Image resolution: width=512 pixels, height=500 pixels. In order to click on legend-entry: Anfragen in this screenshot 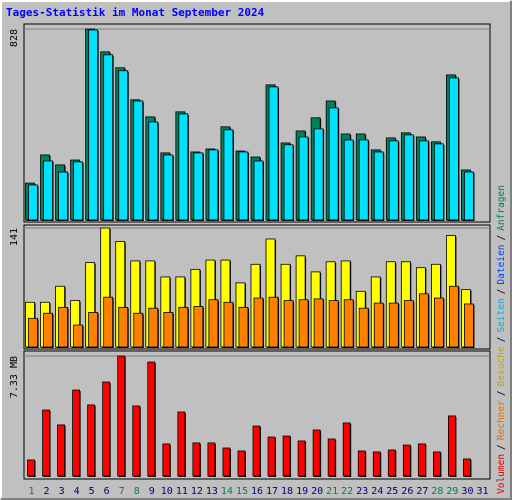, I will do `click(501, 208)`.